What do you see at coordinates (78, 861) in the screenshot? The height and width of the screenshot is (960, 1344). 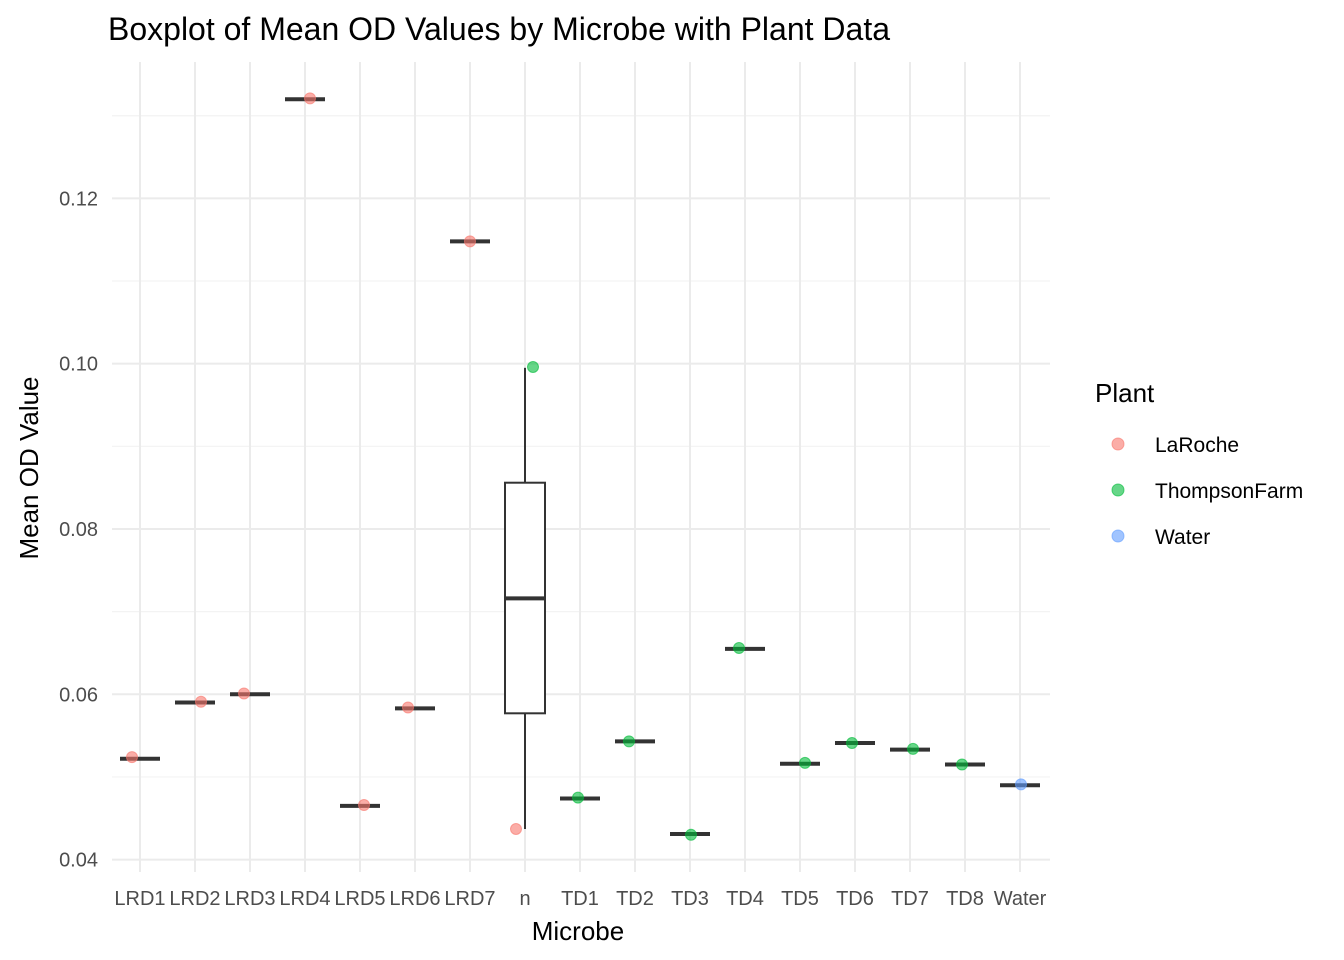 I see `y-tick-label: 0.04` at bounding box center [78, 861].